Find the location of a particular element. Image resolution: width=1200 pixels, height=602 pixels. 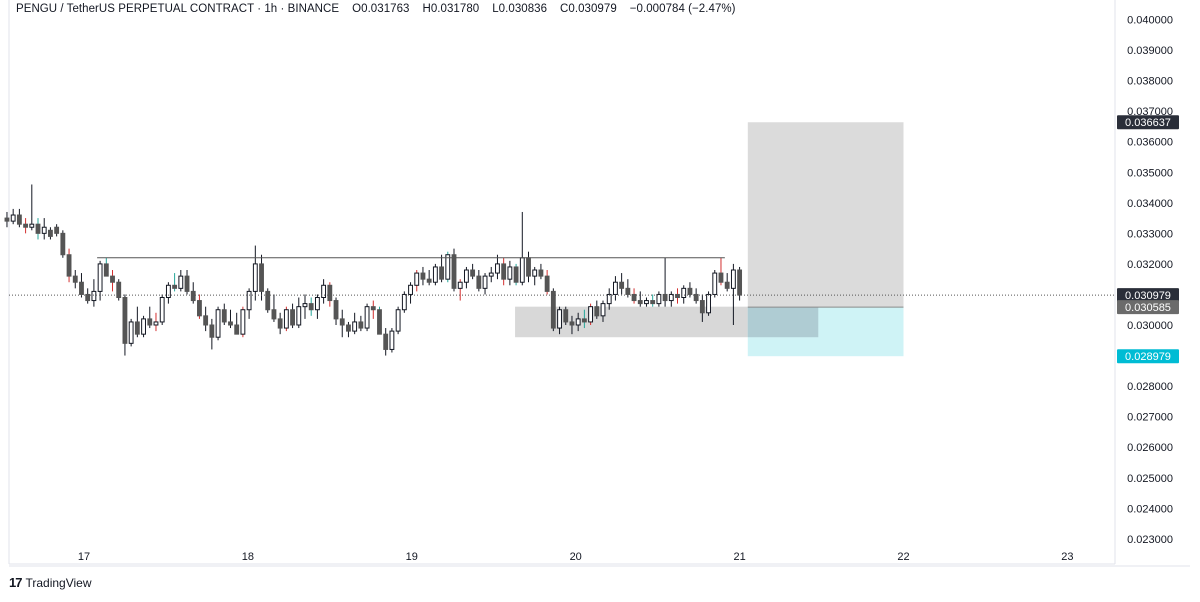

price-tick-label: 0.024000 is located at coordinates (1150, 509).